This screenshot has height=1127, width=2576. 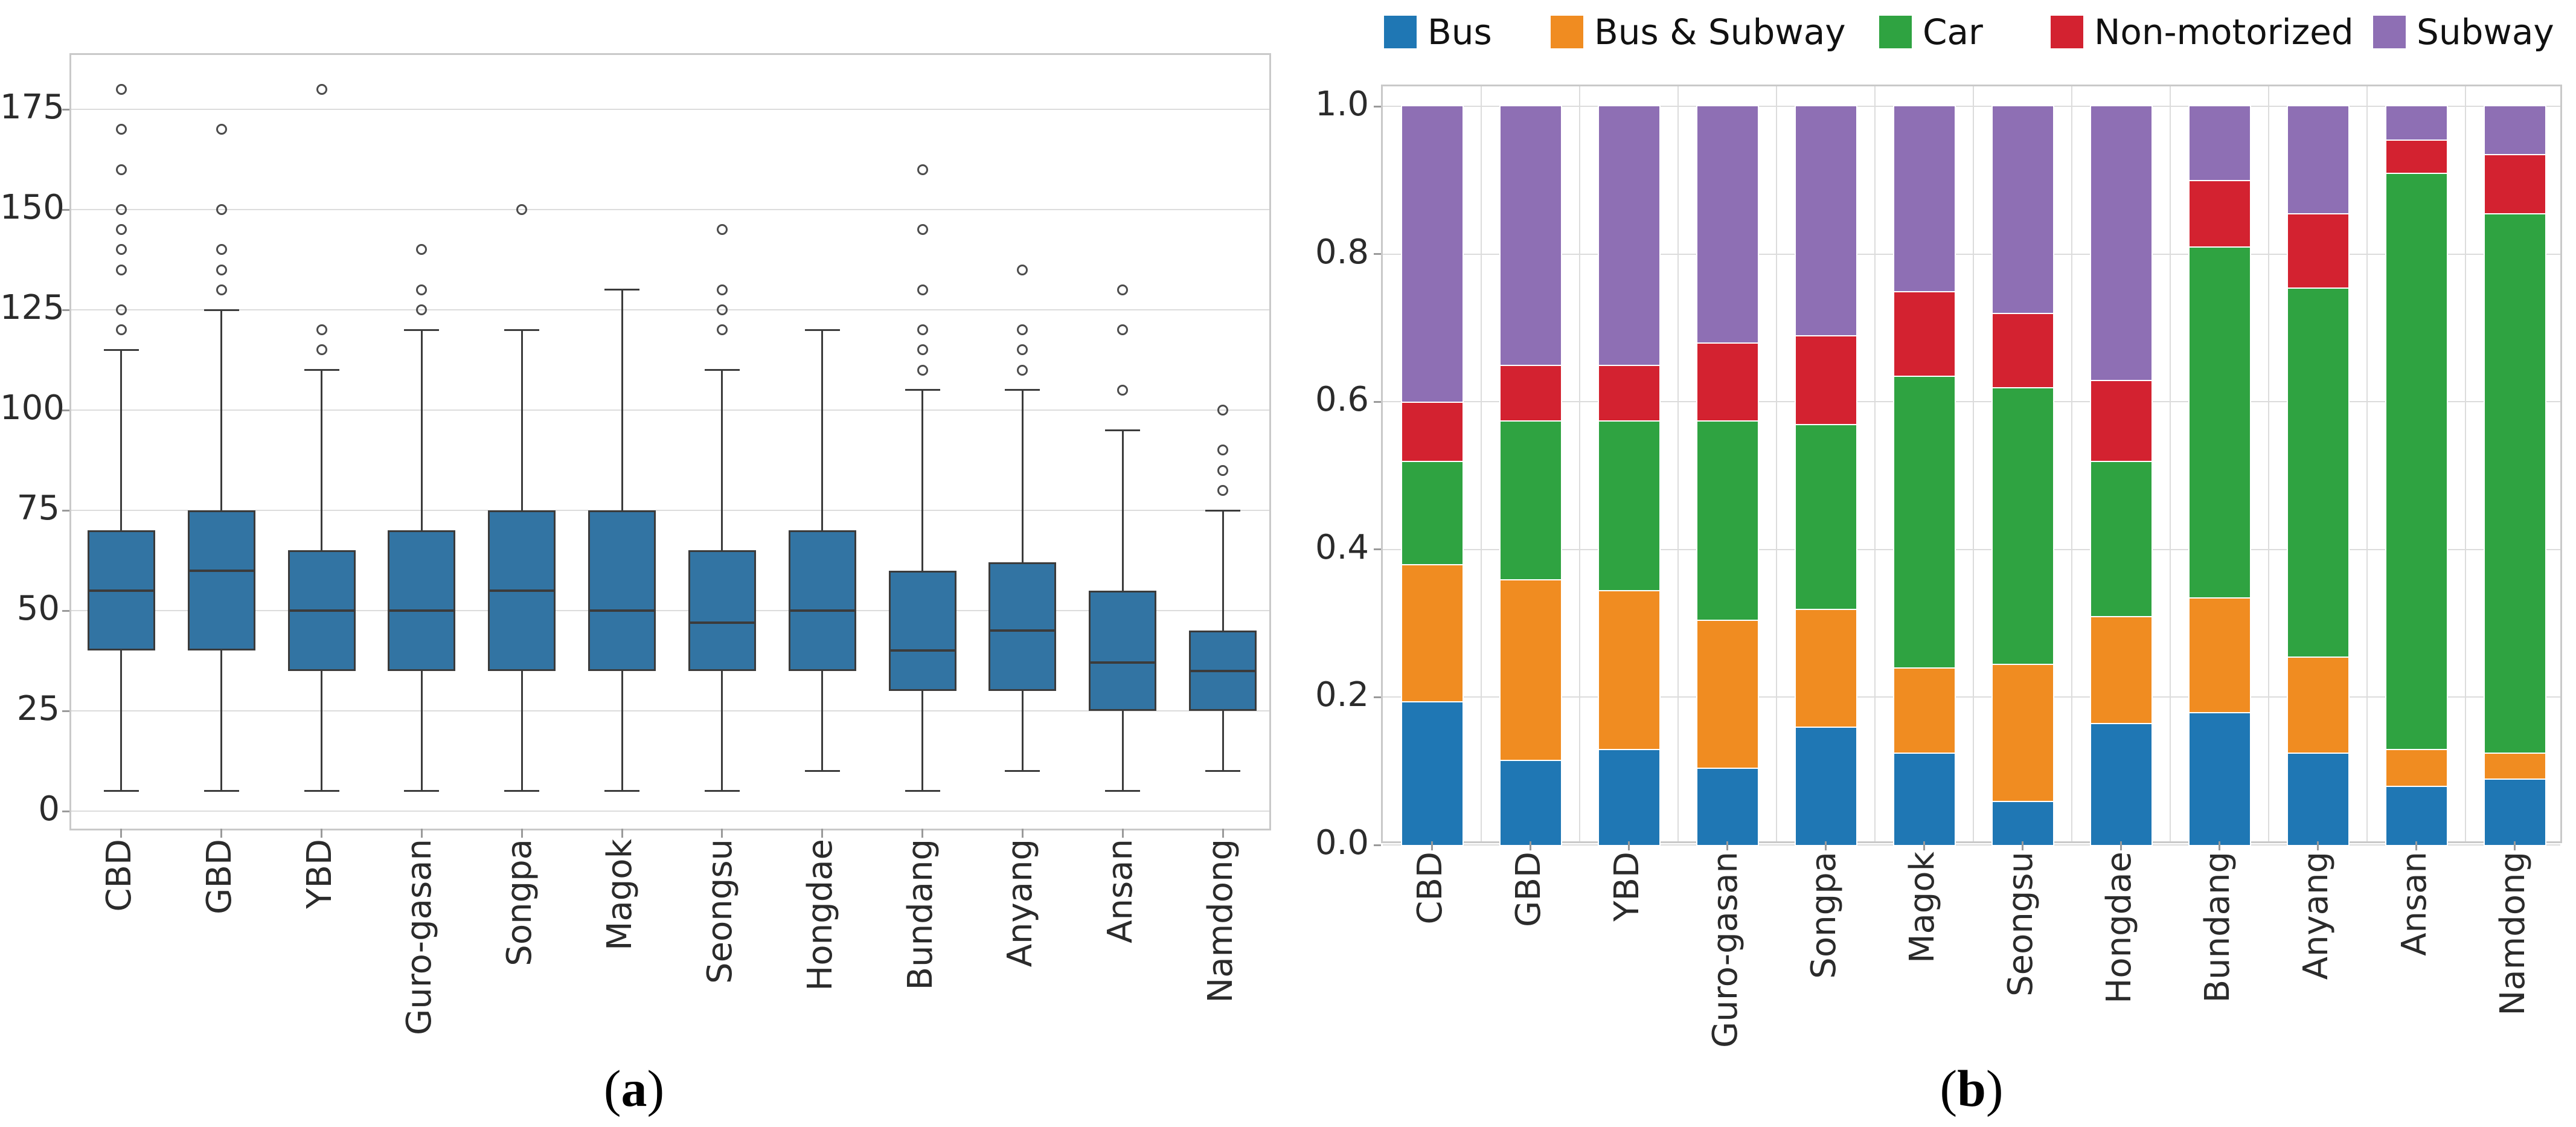 I want to click on legend-label: Bus, so click(x=1459, y=32).